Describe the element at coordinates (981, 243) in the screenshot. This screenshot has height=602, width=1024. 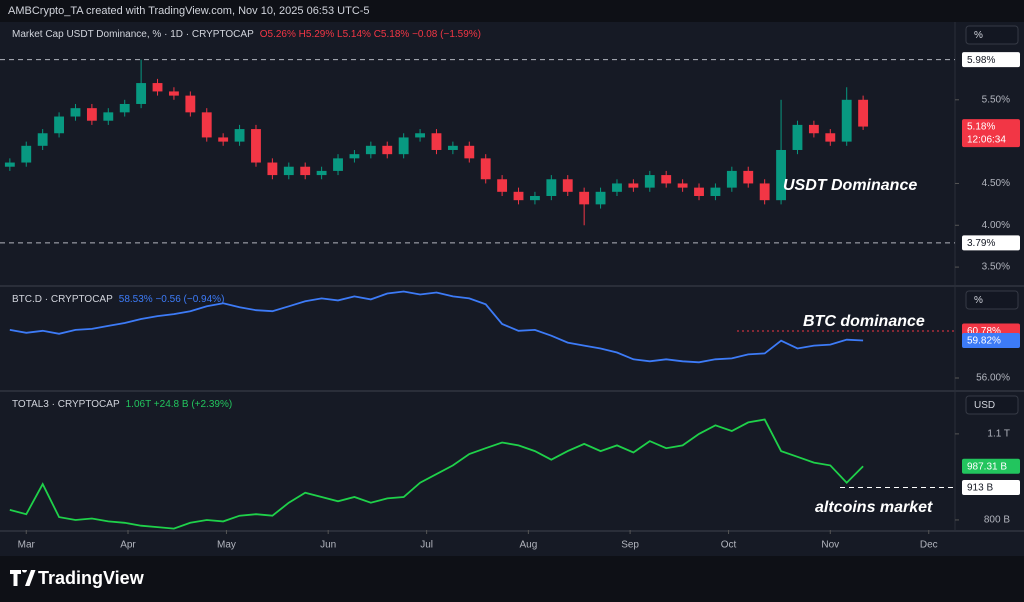
I see `level-label: 3.79%` at that location.